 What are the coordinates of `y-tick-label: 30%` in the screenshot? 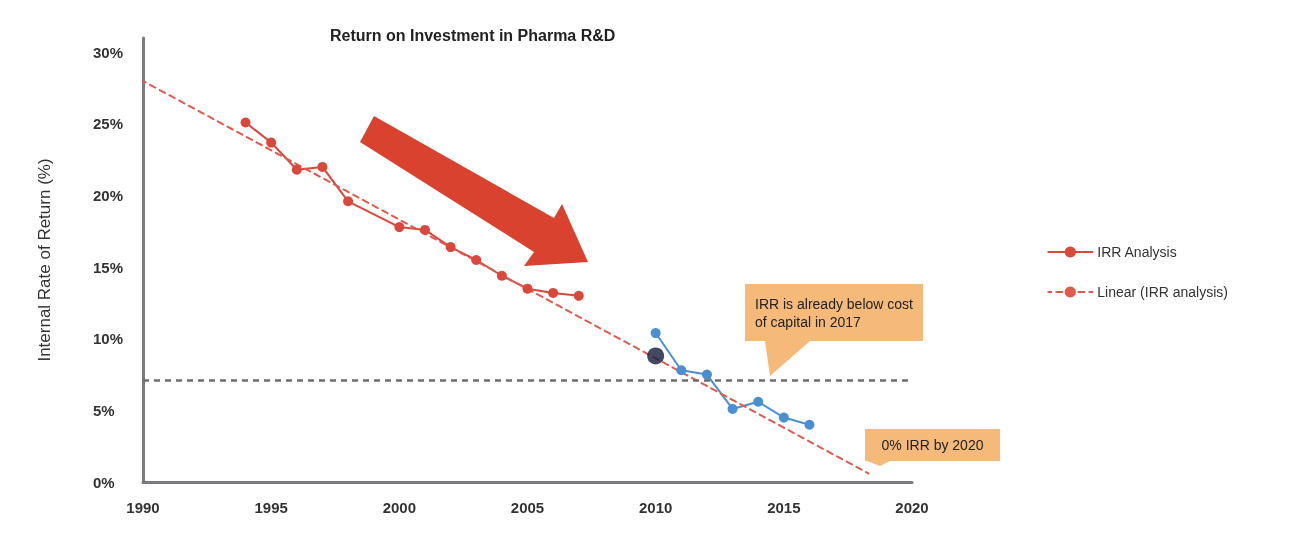 It's located at (108, 52).